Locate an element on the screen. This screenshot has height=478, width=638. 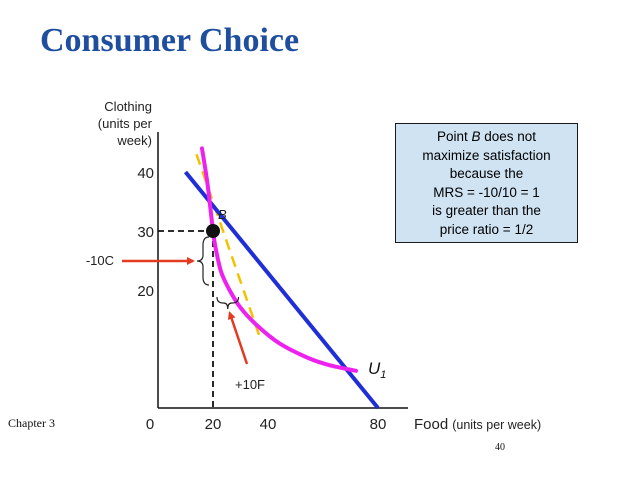
callout-line: MRS = -10/10 = 1 is located at coordinates (486, 192).